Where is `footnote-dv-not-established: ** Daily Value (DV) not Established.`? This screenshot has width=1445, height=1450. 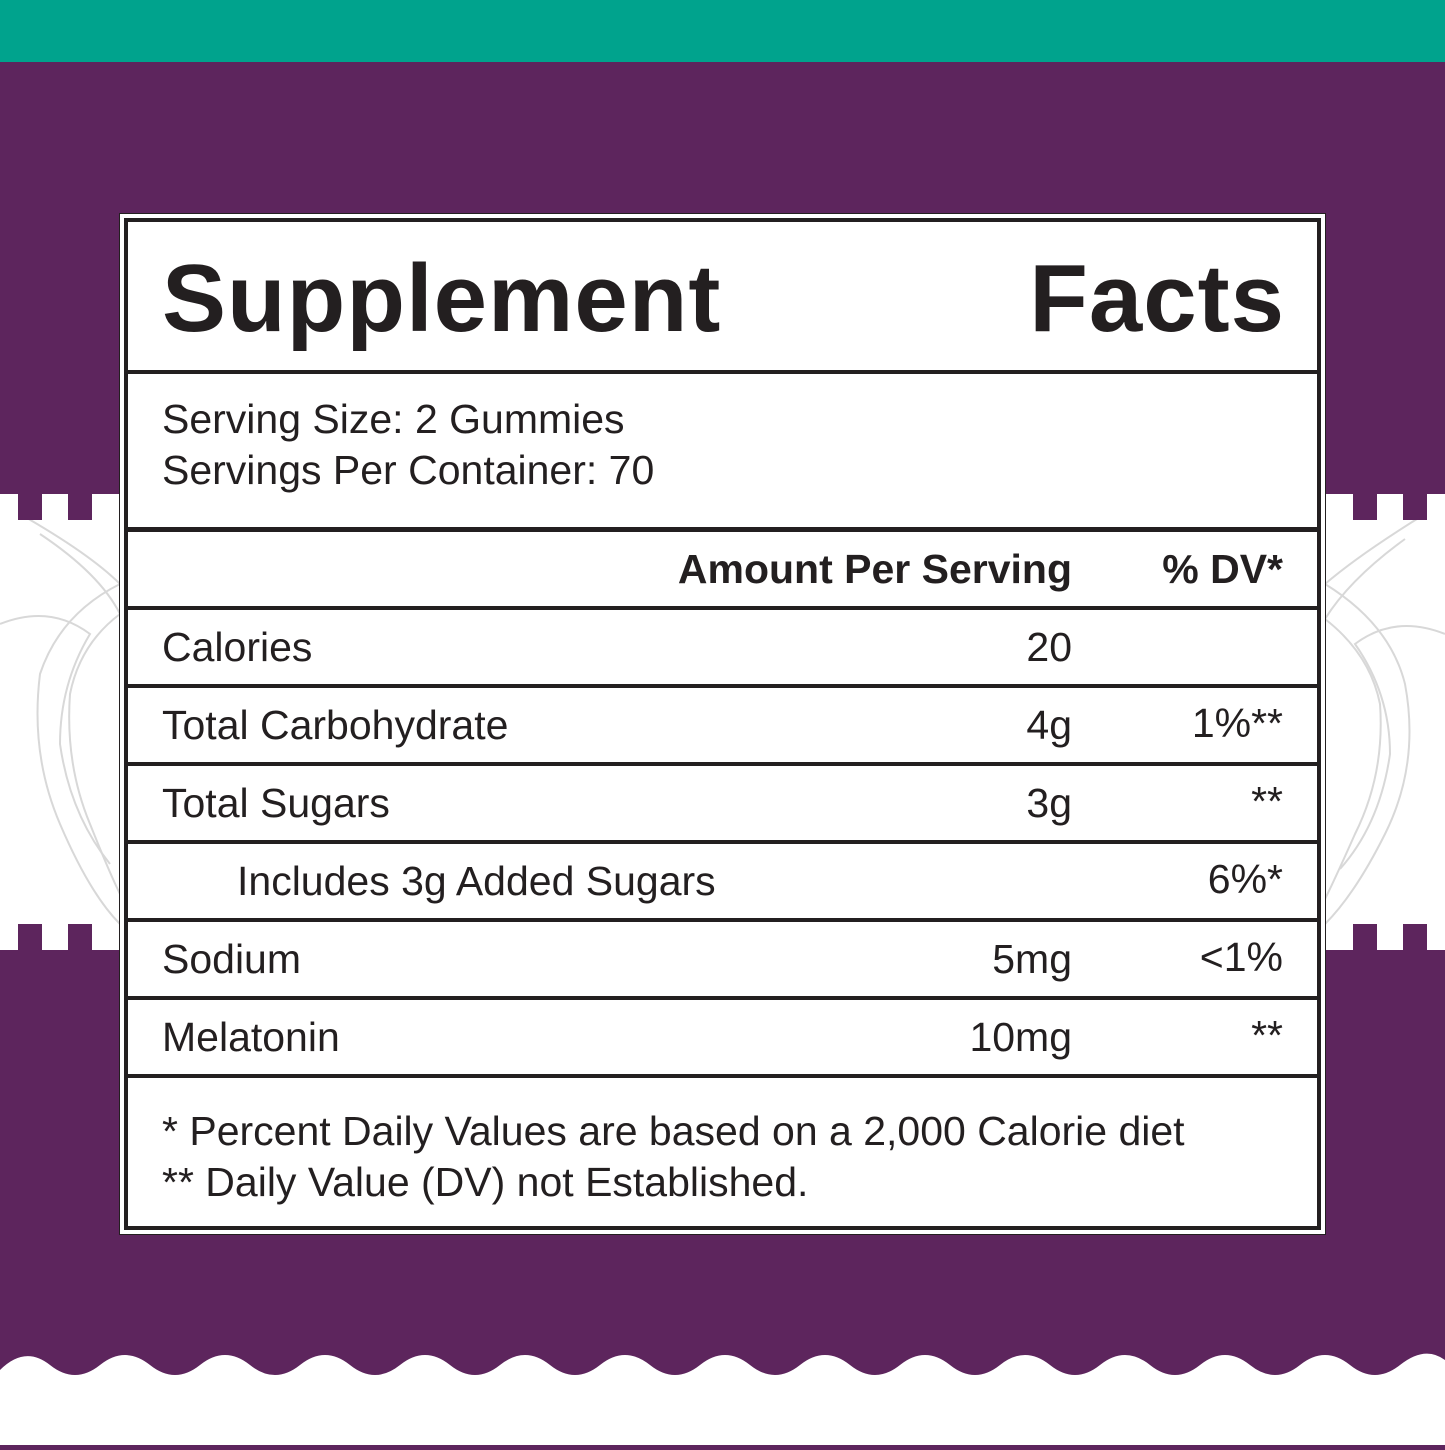 footnote-dv-not-established: ** Daily Value (DV) not Established. is located at coordinates (485, 1182).